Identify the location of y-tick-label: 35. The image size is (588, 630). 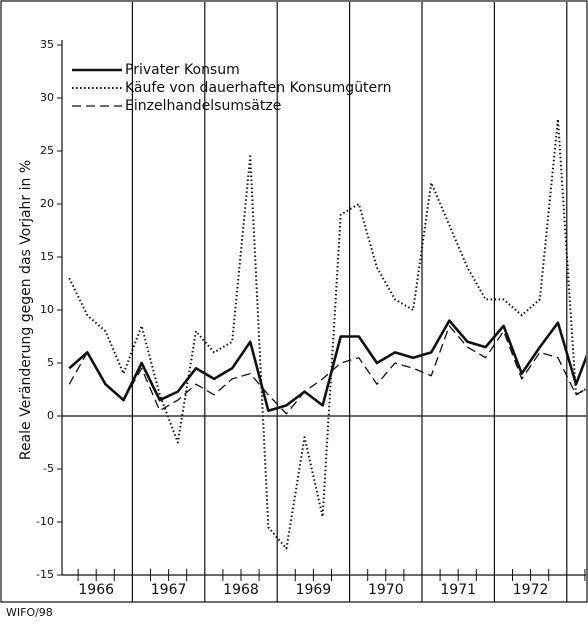
(47, 44).